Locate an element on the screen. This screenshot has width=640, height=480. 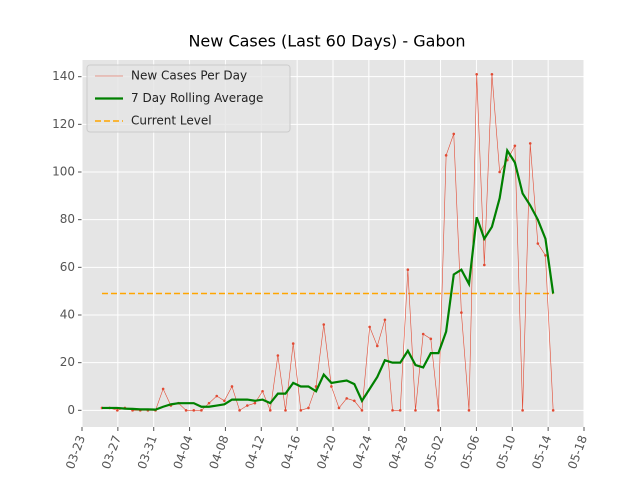
x-tick-label: 04-28 is located at coordinates (398, 452).